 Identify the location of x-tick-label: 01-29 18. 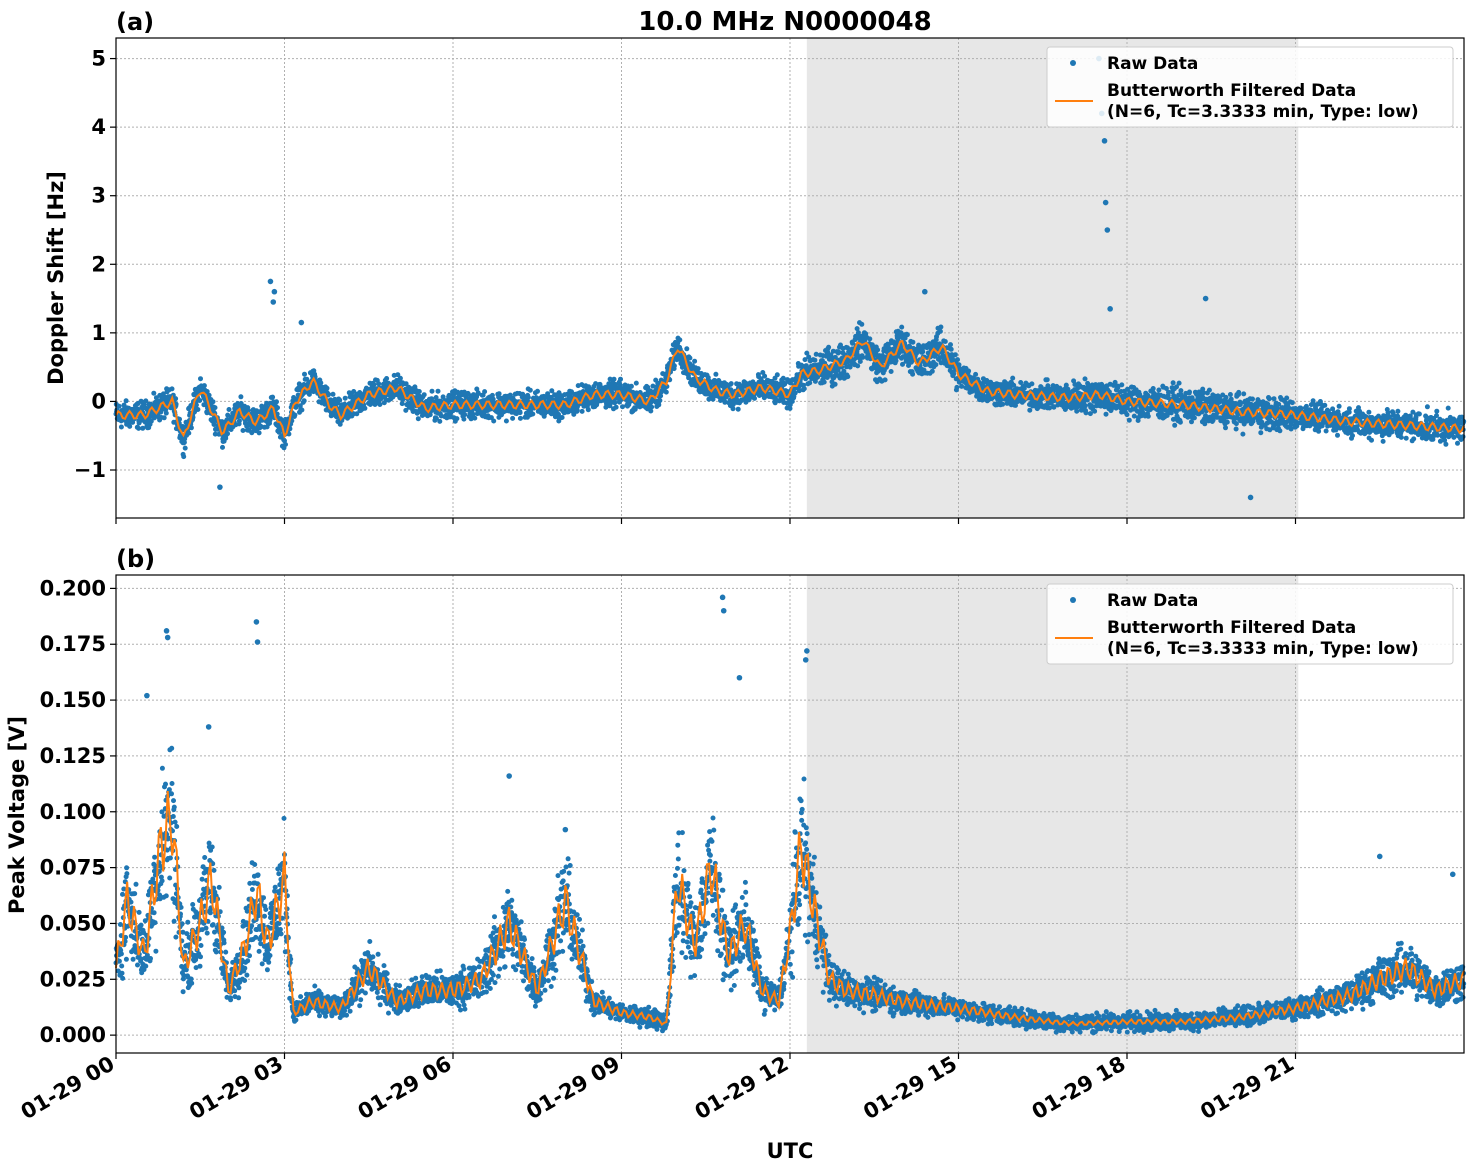
(1079, 1088).